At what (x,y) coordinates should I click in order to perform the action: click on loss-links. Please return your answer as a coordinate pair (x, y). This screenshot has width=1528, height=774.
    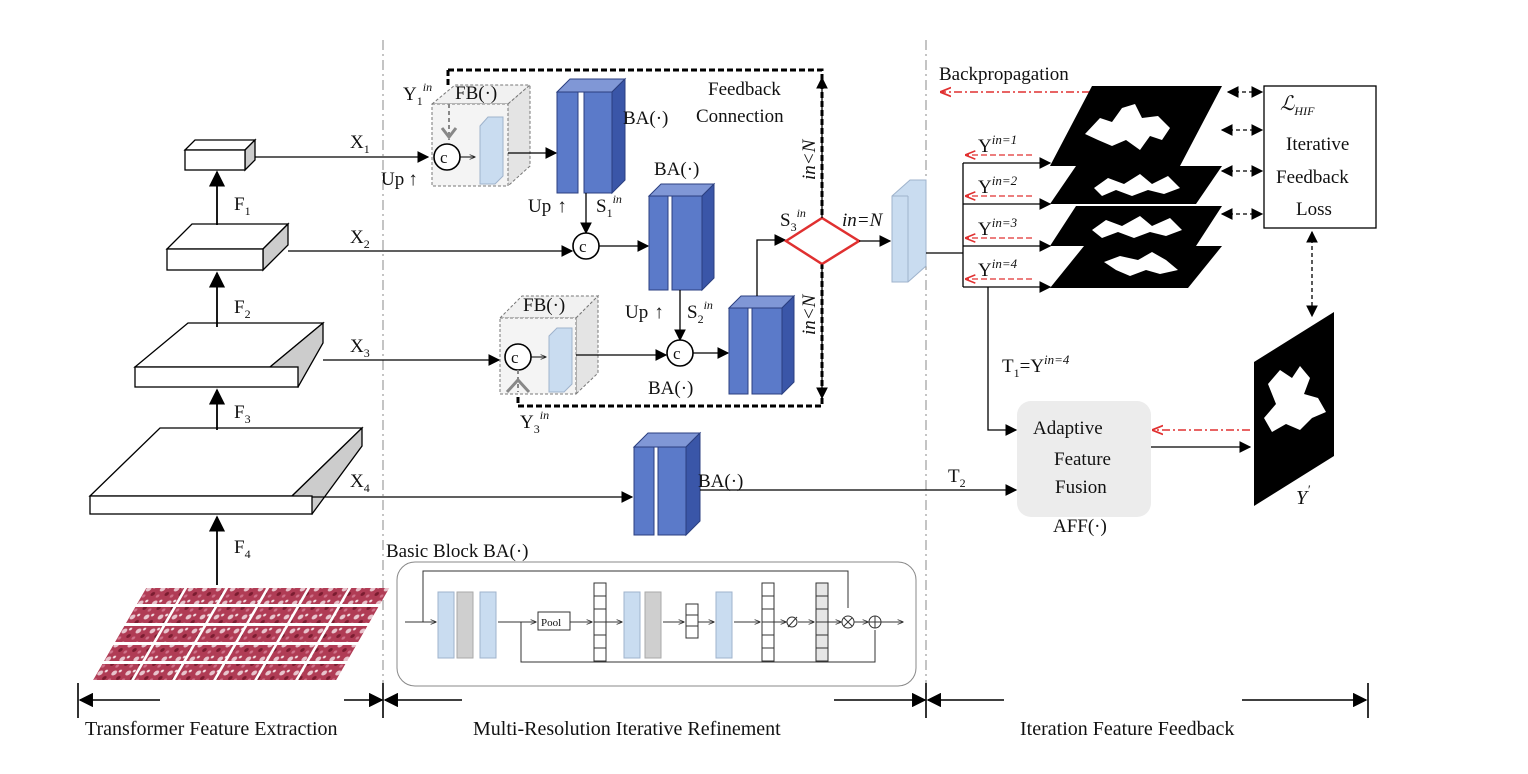
    Looking at the image, I should click on (1269, 202).